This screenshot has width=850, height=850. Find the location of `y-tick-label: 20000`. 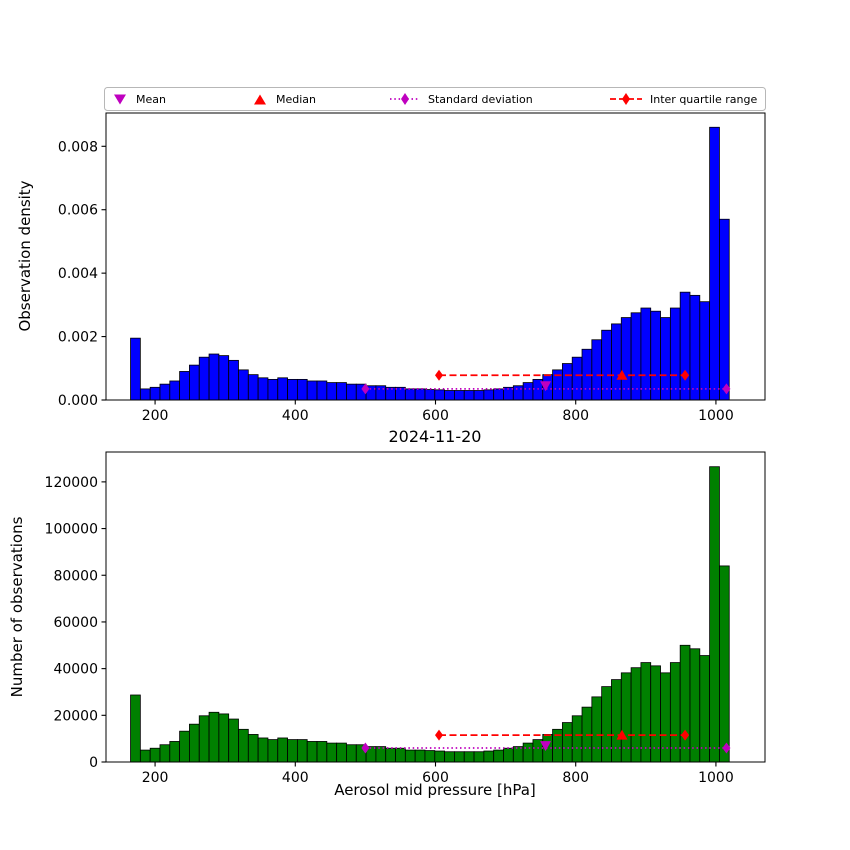

y-tick-label: 20000 is located at coordinates (75, 716).